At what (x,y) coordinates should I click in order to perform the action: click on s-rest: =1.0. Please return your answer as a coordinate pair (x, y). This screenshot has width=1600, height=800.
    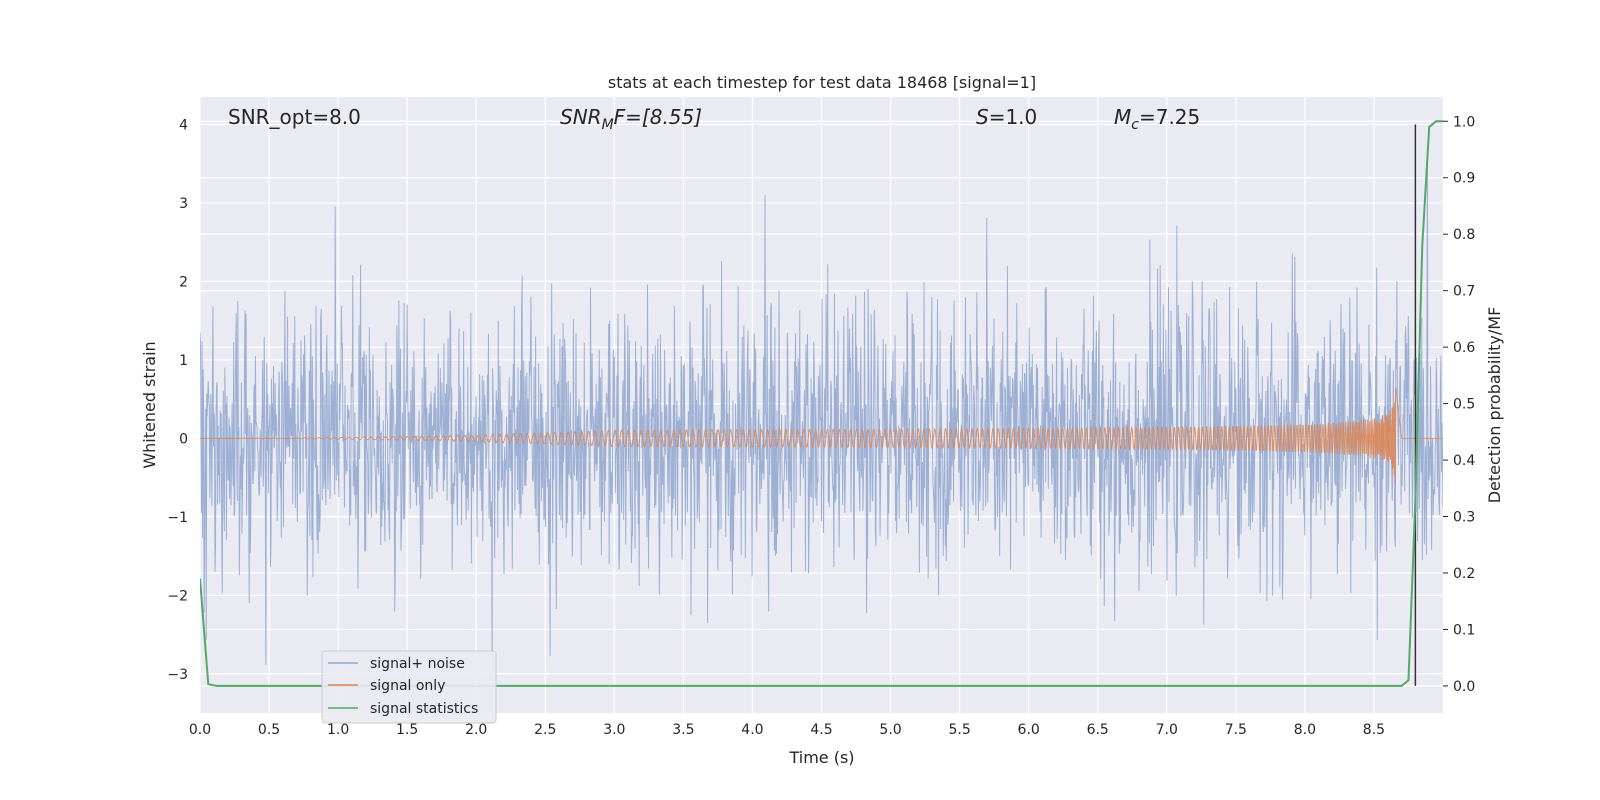
    Looking at the image, I should click on (1013, 117).